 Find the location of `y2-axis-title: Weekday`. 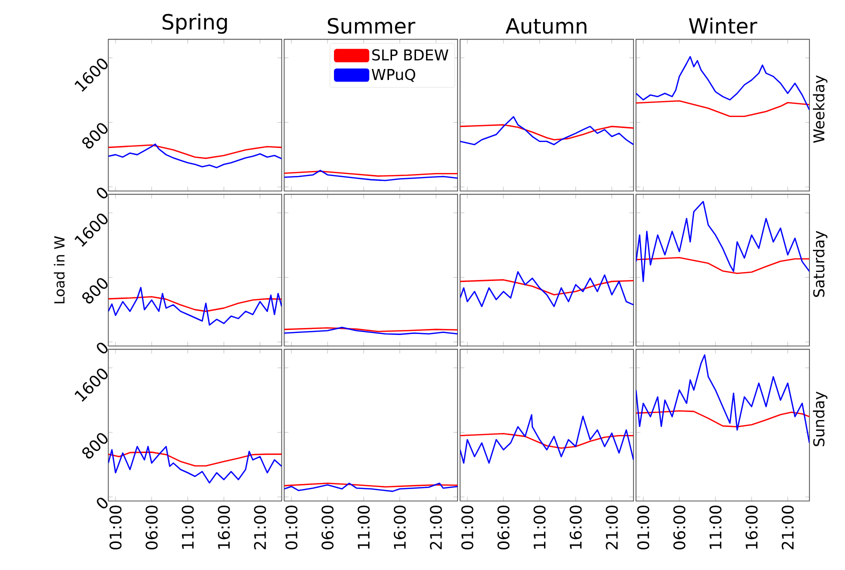

y2-axis-title: Weekday is located at coordinates (820, 109).